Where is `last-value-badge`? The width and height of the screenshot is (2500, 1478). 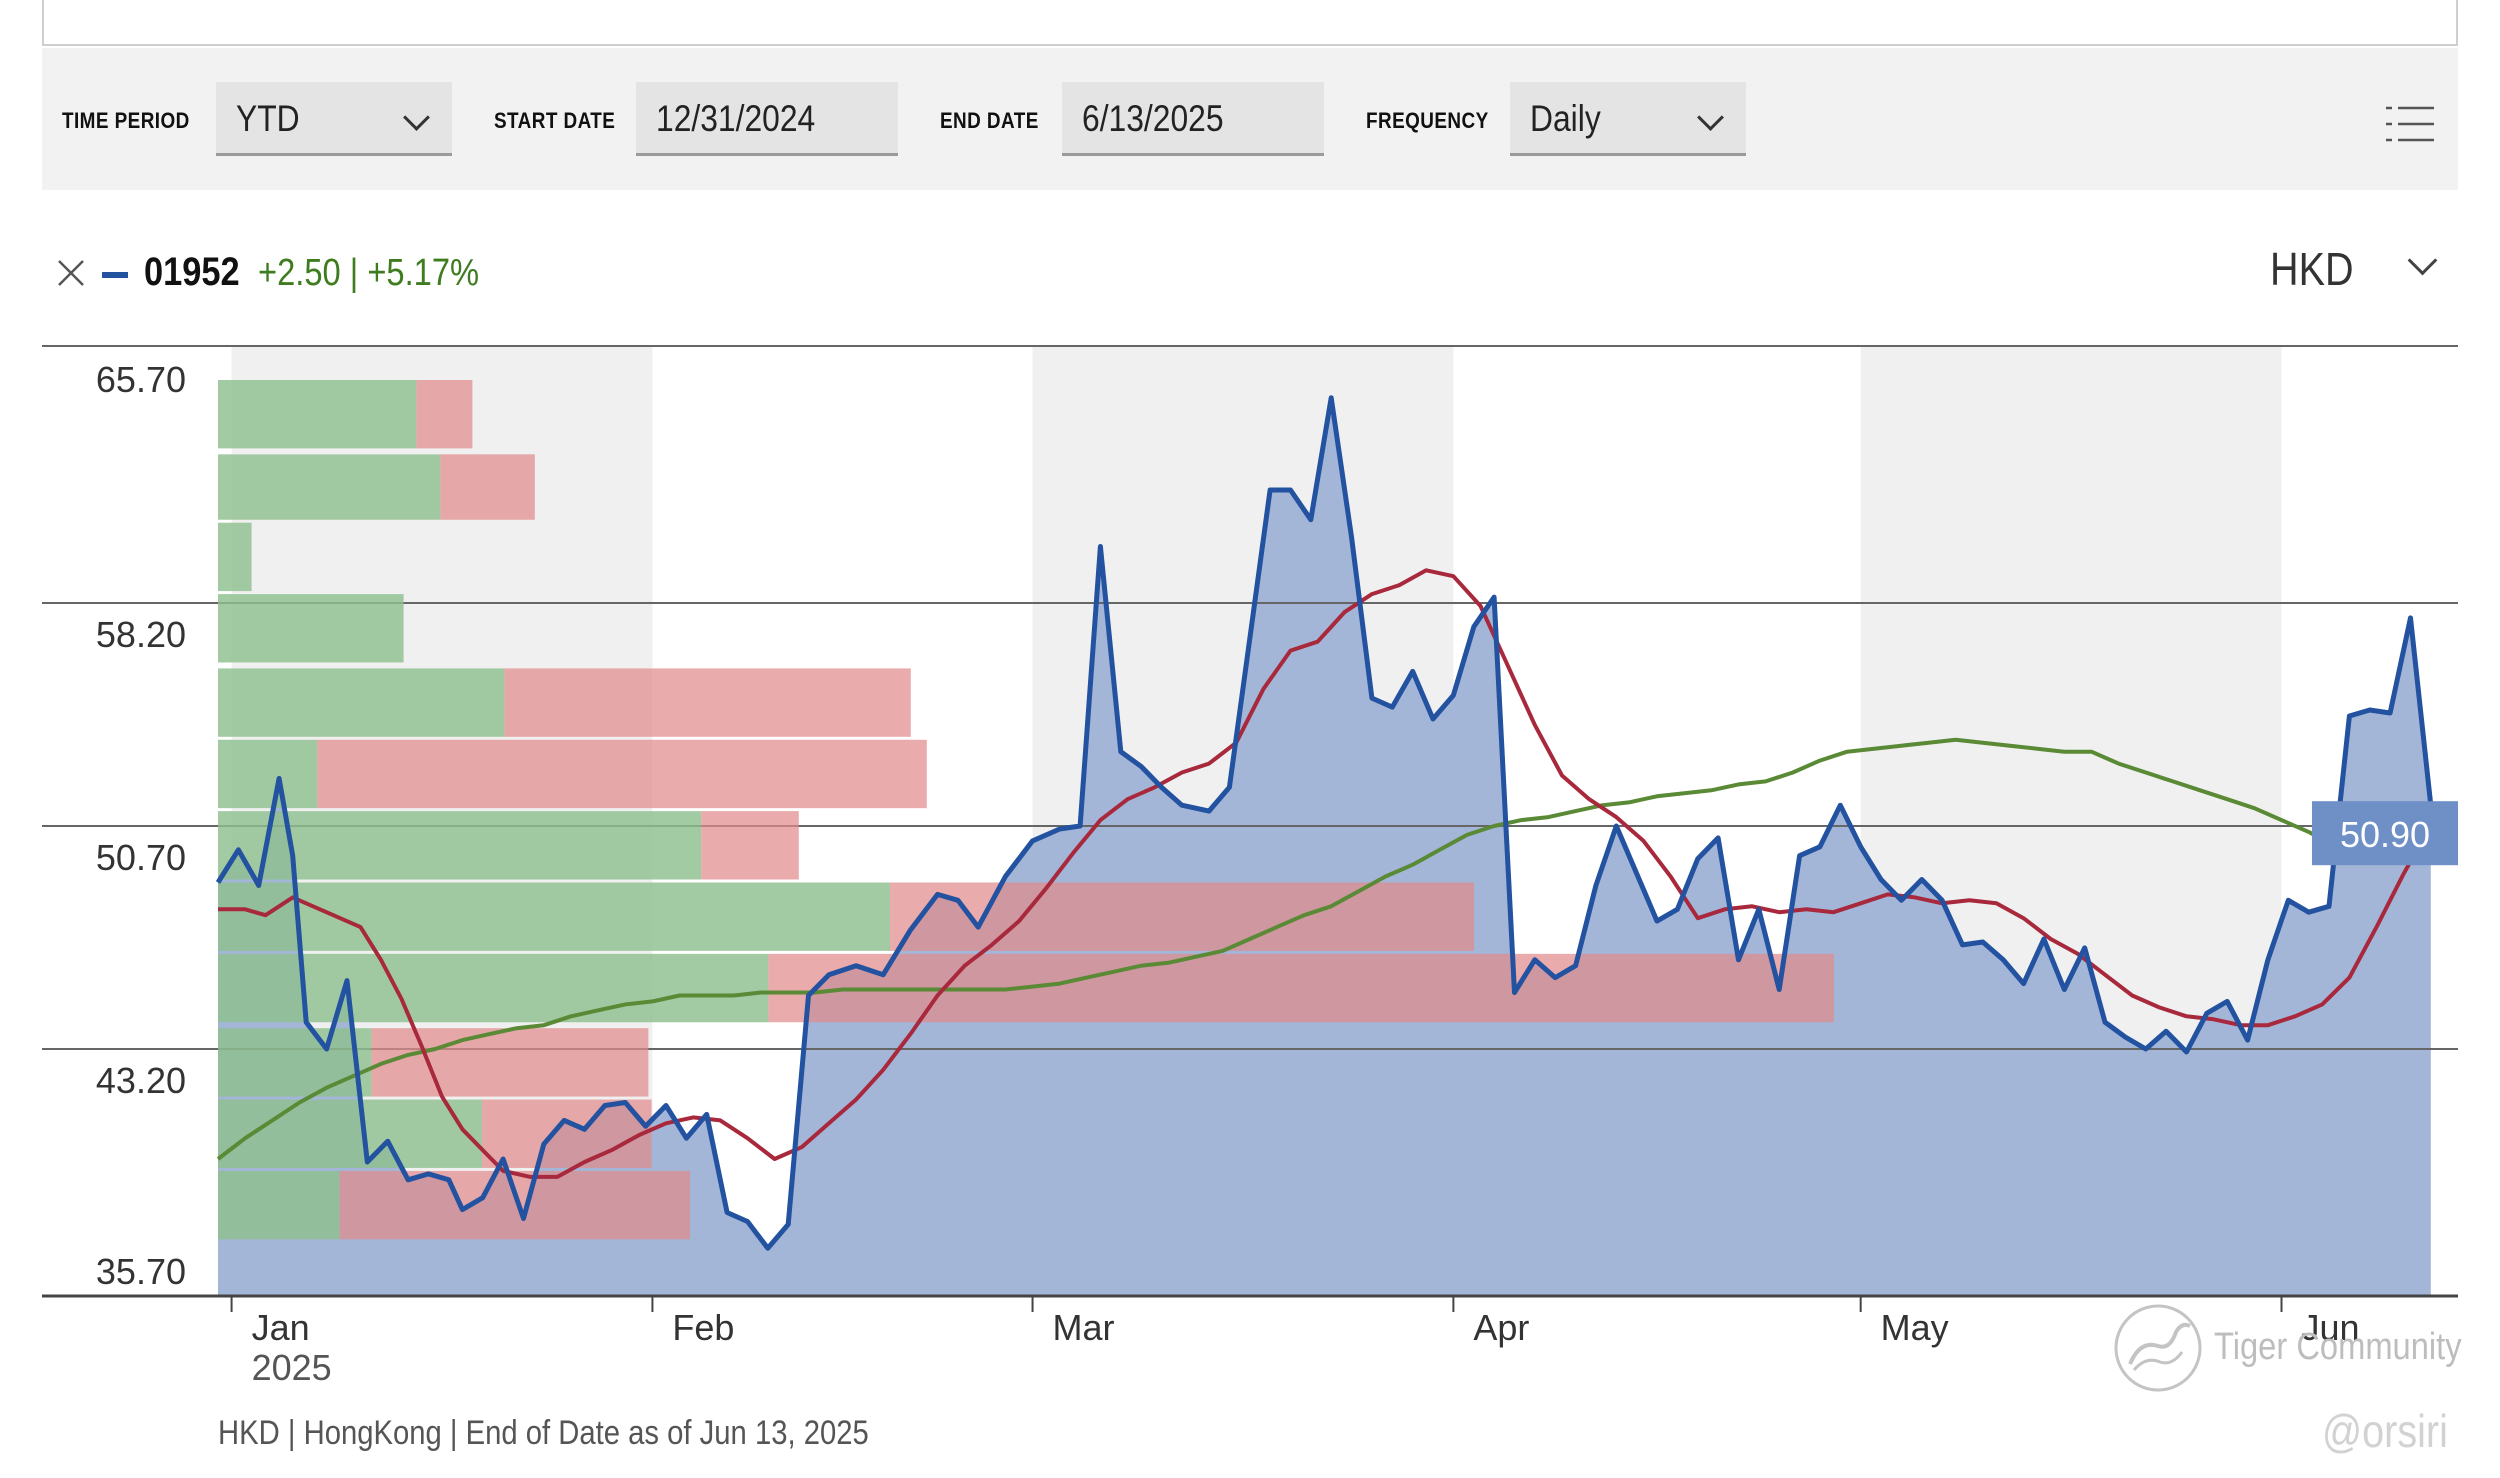 last-value-badge is located at coordinates (2385, 833).